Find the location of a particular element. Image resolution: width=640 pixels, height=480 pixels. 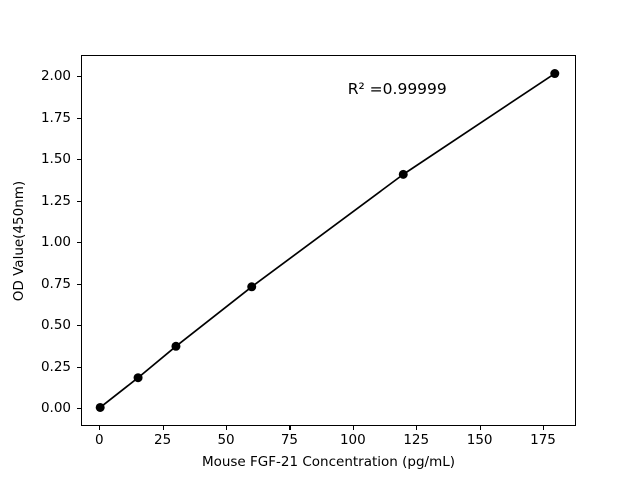

x-axis-tick-label: 0 is located at coordinates (99, 440).